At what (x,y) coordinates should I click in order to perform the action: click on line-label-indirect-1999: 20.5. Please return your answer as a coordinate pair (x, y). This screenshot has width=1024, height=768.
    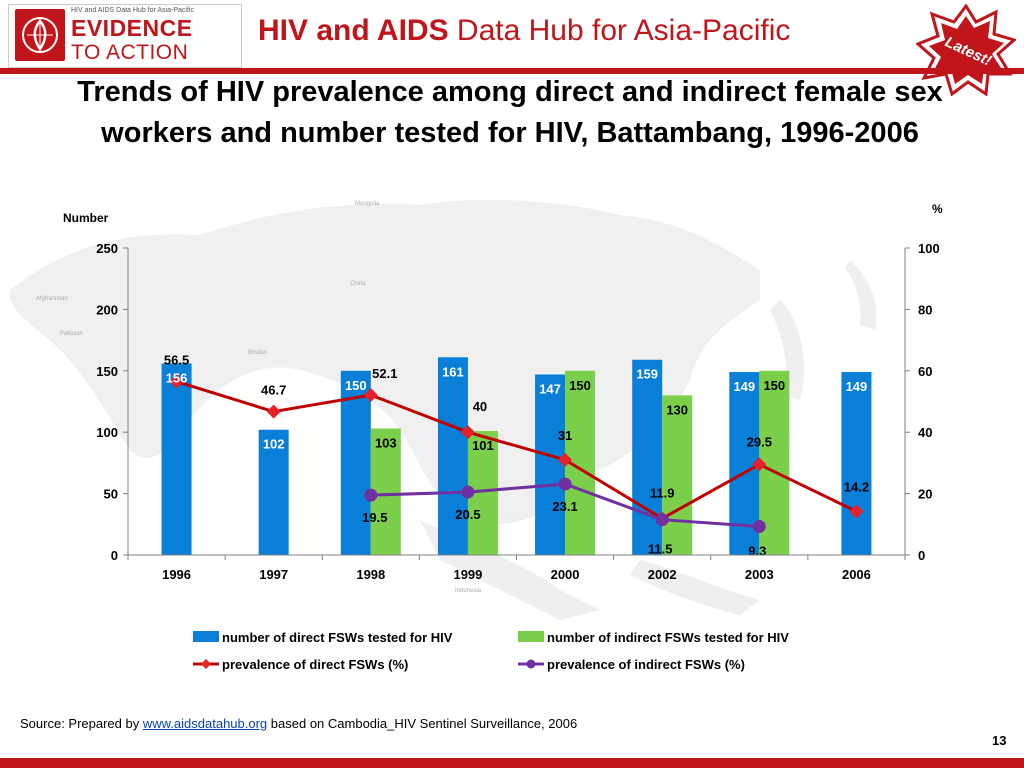
    Looking at the image, I should click on (467, 514).